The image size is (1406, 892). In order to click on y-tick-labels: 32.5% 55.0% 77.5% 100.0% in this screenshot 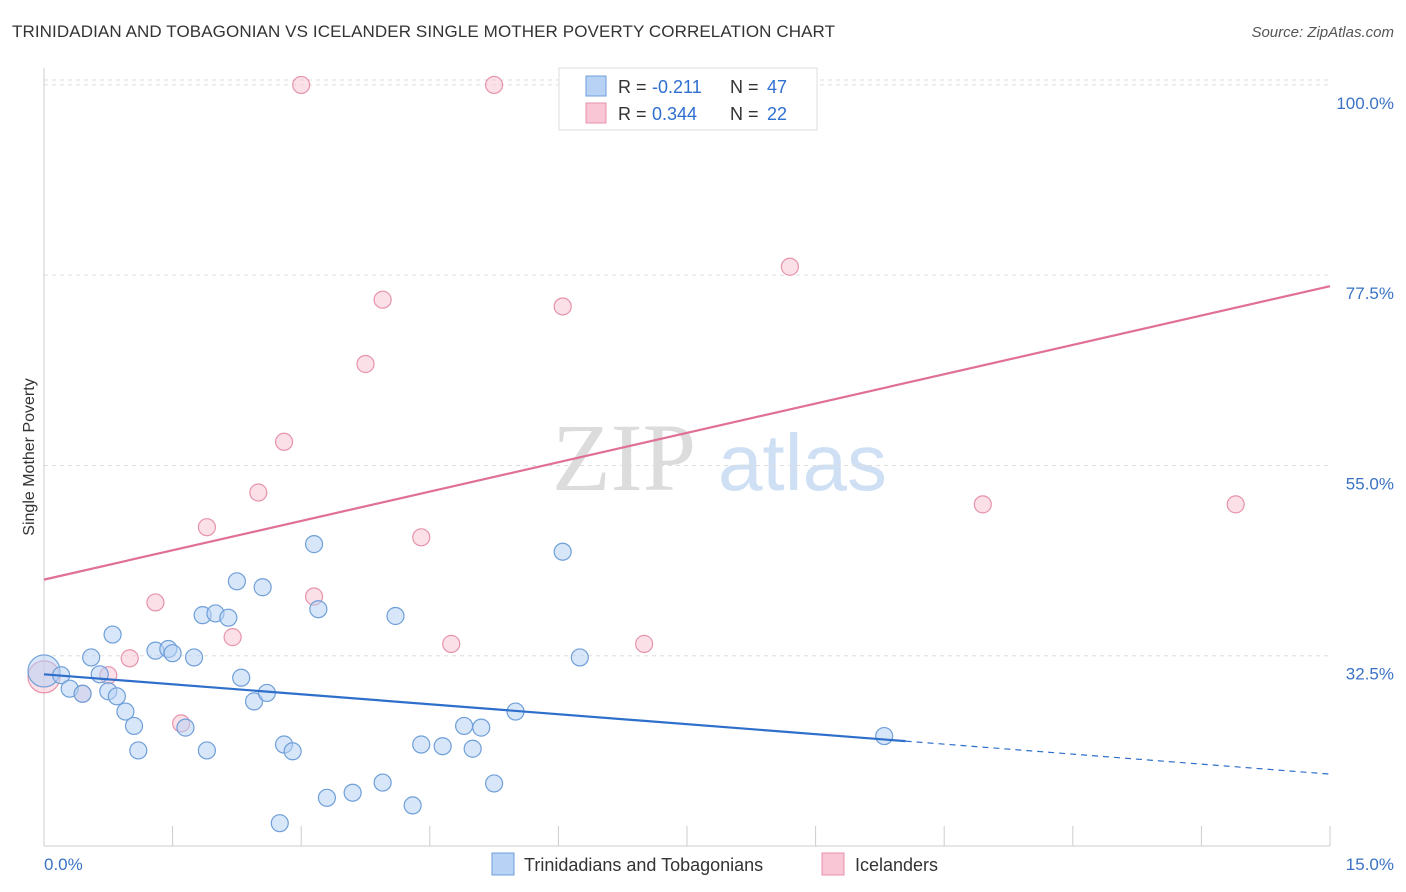, I will do `click(1365, 389)`.